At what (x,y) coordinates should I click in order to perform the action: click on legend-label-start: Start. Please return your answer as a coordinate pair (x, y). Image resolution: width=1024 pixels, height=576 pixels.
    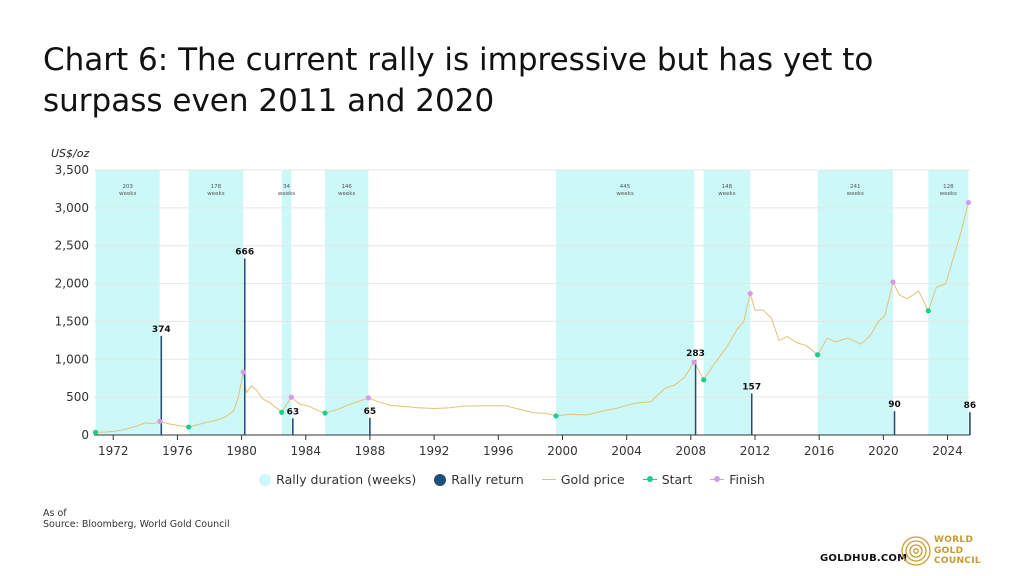
    Looking at the image, I should click on (677, 479).